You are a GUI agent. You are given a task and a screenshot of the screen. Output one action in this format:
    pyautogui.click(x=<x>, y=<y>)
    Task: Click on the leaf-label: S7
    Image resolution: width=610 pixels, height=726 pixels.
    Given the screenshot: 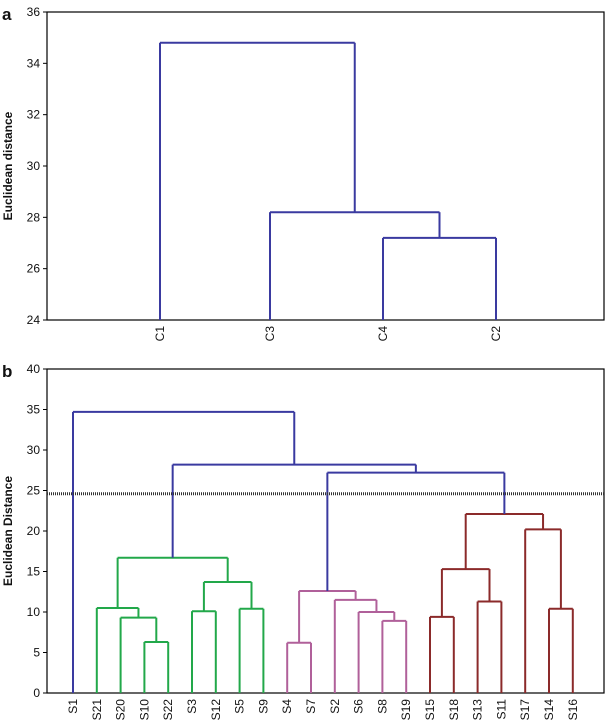 What is the action you would take?
    pyautogui.click(x=311, y=706)
    